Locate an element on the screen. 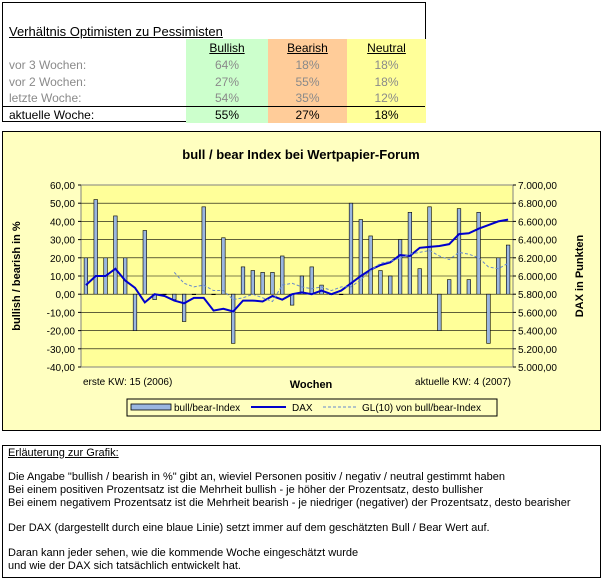 The width and height of the screenshot is (603, 580). y-tick-label: 0,00 is located at coordinates (66, 295).